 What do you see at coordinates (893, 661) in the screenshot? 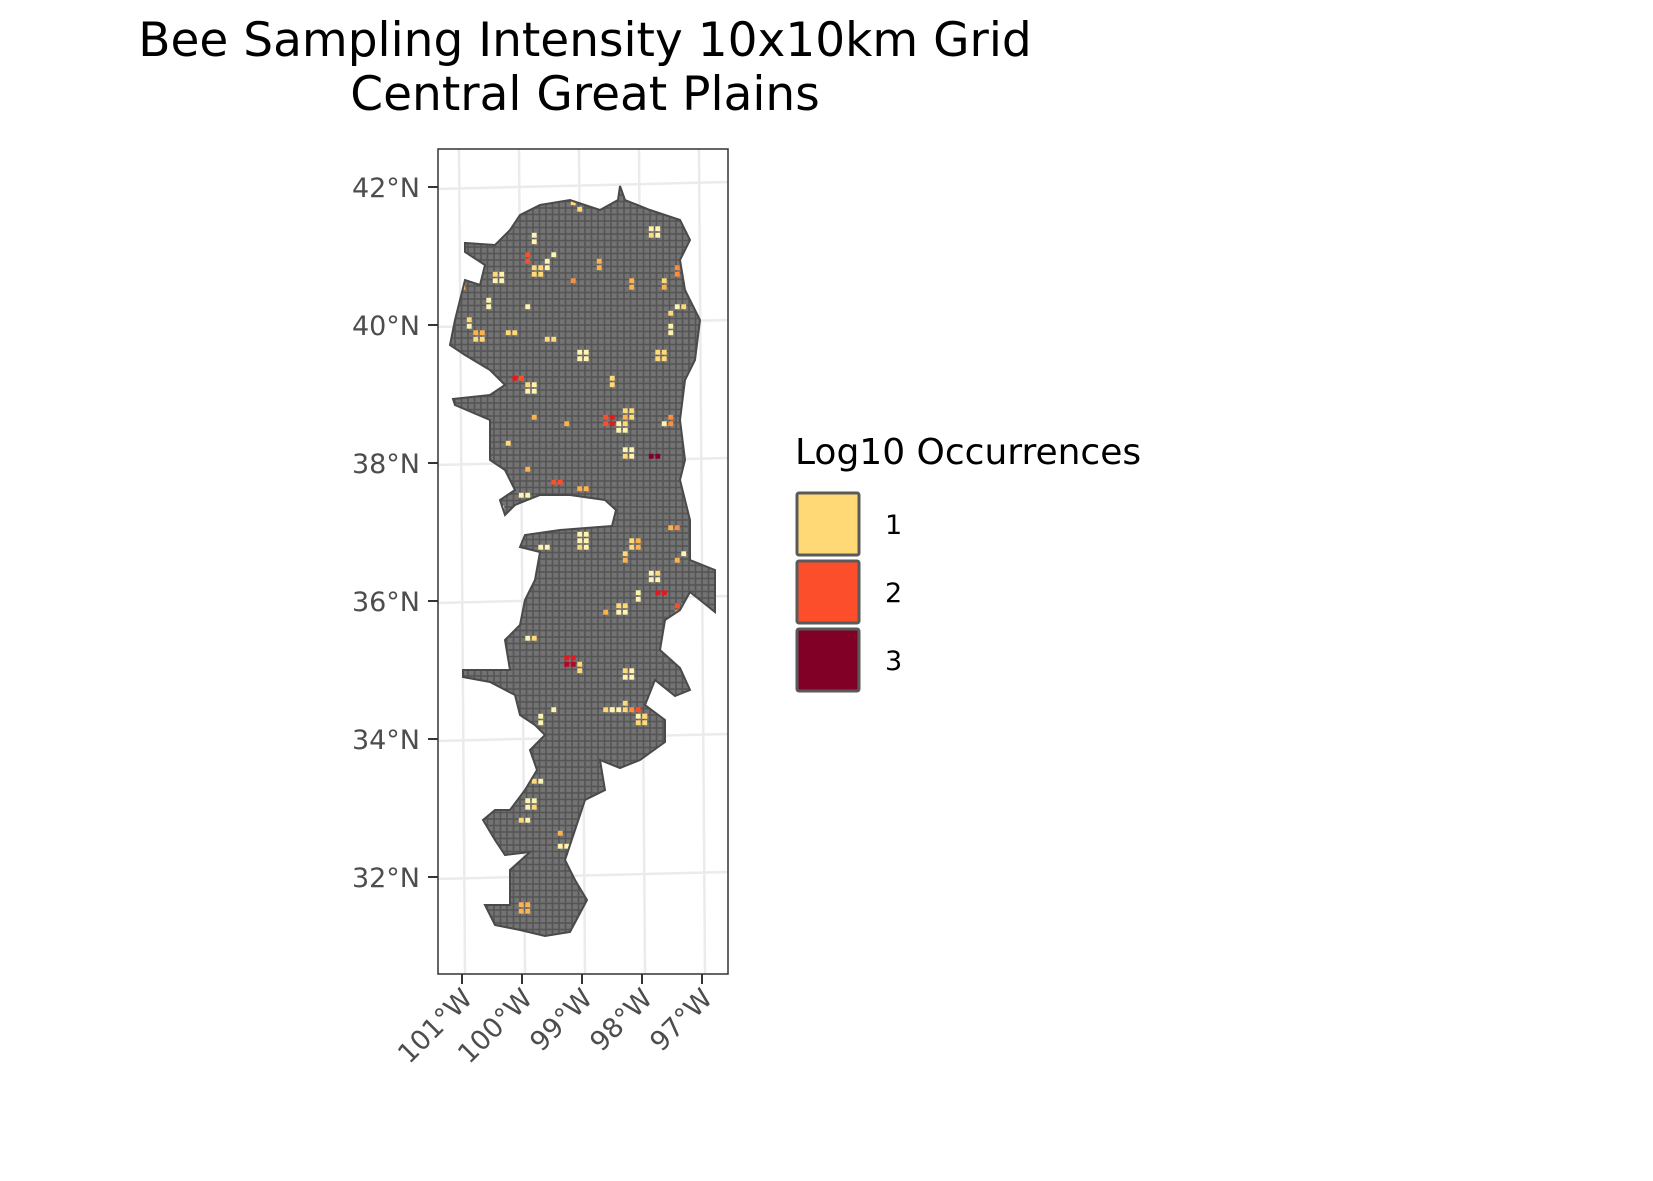
I see `legend-label: 3` at bounding box center [893, 661].